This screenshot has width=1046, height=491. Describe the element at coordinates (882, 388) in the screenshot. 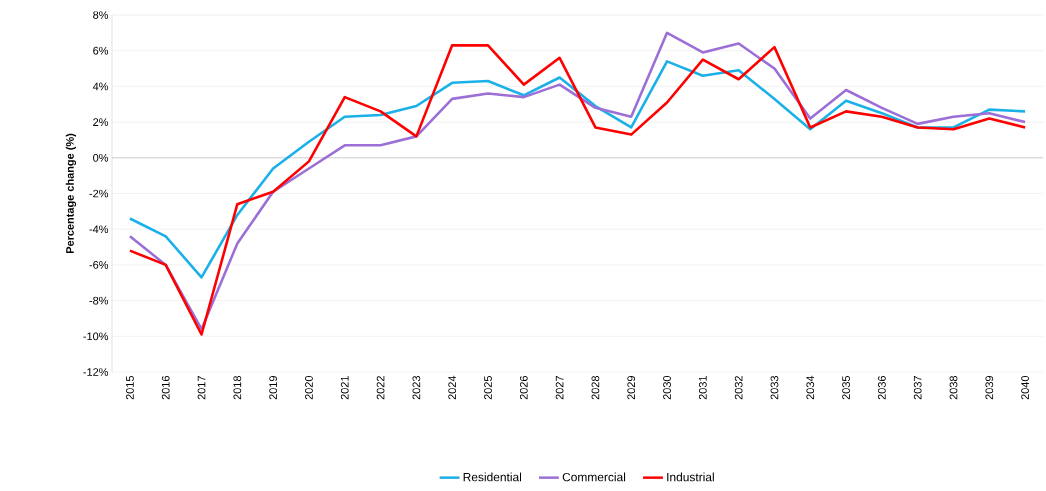

I see `x-tick-label: 2036` at that location.